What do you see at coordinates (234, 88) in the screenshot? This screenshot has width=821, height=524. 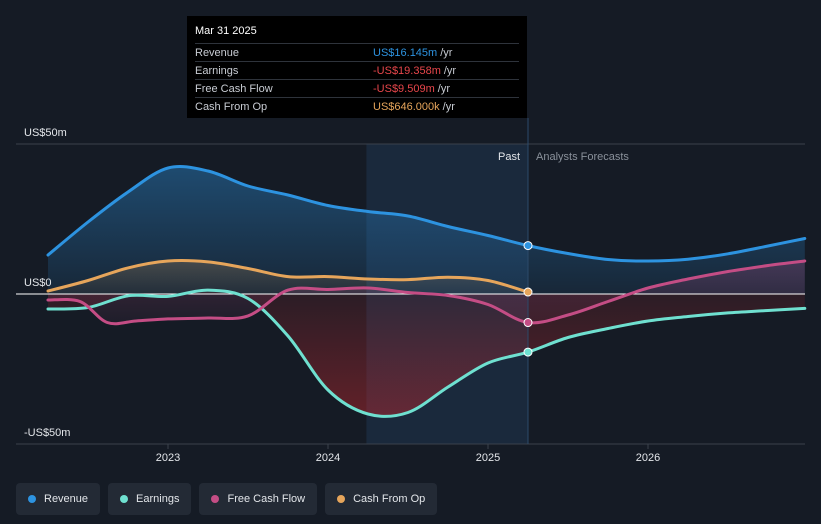 I see `tooltip-label: Free Cash Flow` at bounding box center [234, 88].